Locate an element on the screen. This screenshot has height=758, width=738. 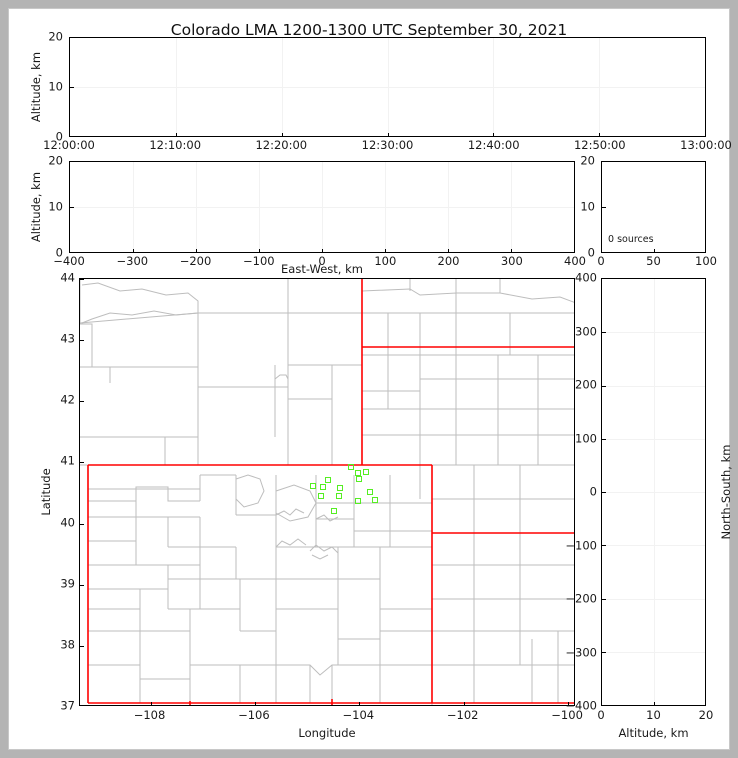
ytick-axis-label: Latitude is located at coordinates (46, 492).